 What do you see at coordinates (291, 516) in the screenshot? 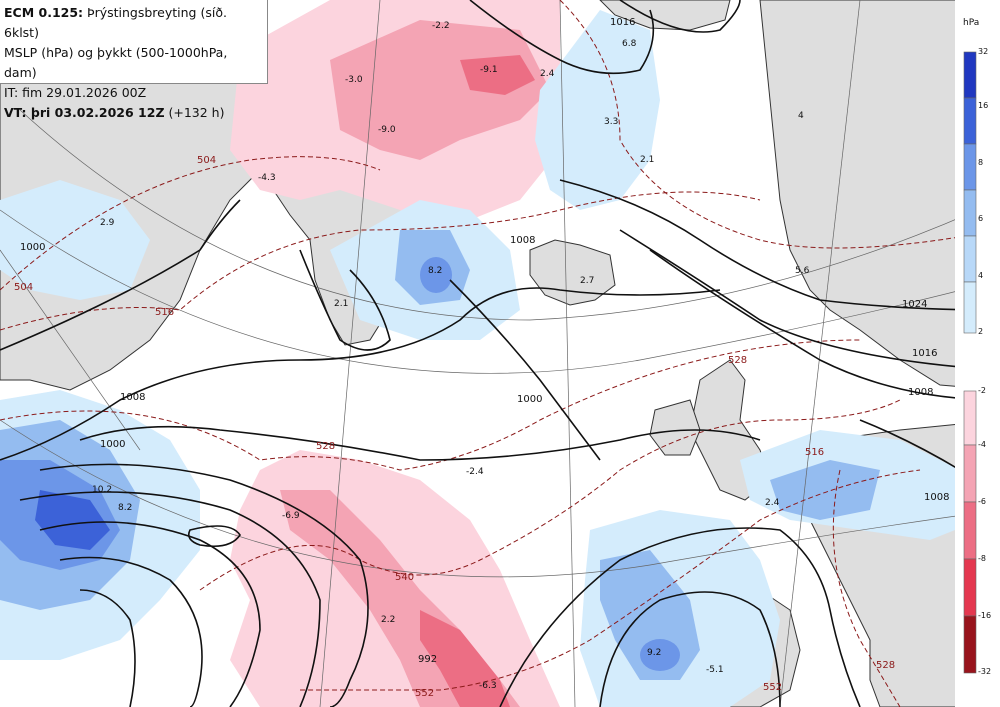
I see `tendency-label: -6.9` at bounding box center [291, 516].